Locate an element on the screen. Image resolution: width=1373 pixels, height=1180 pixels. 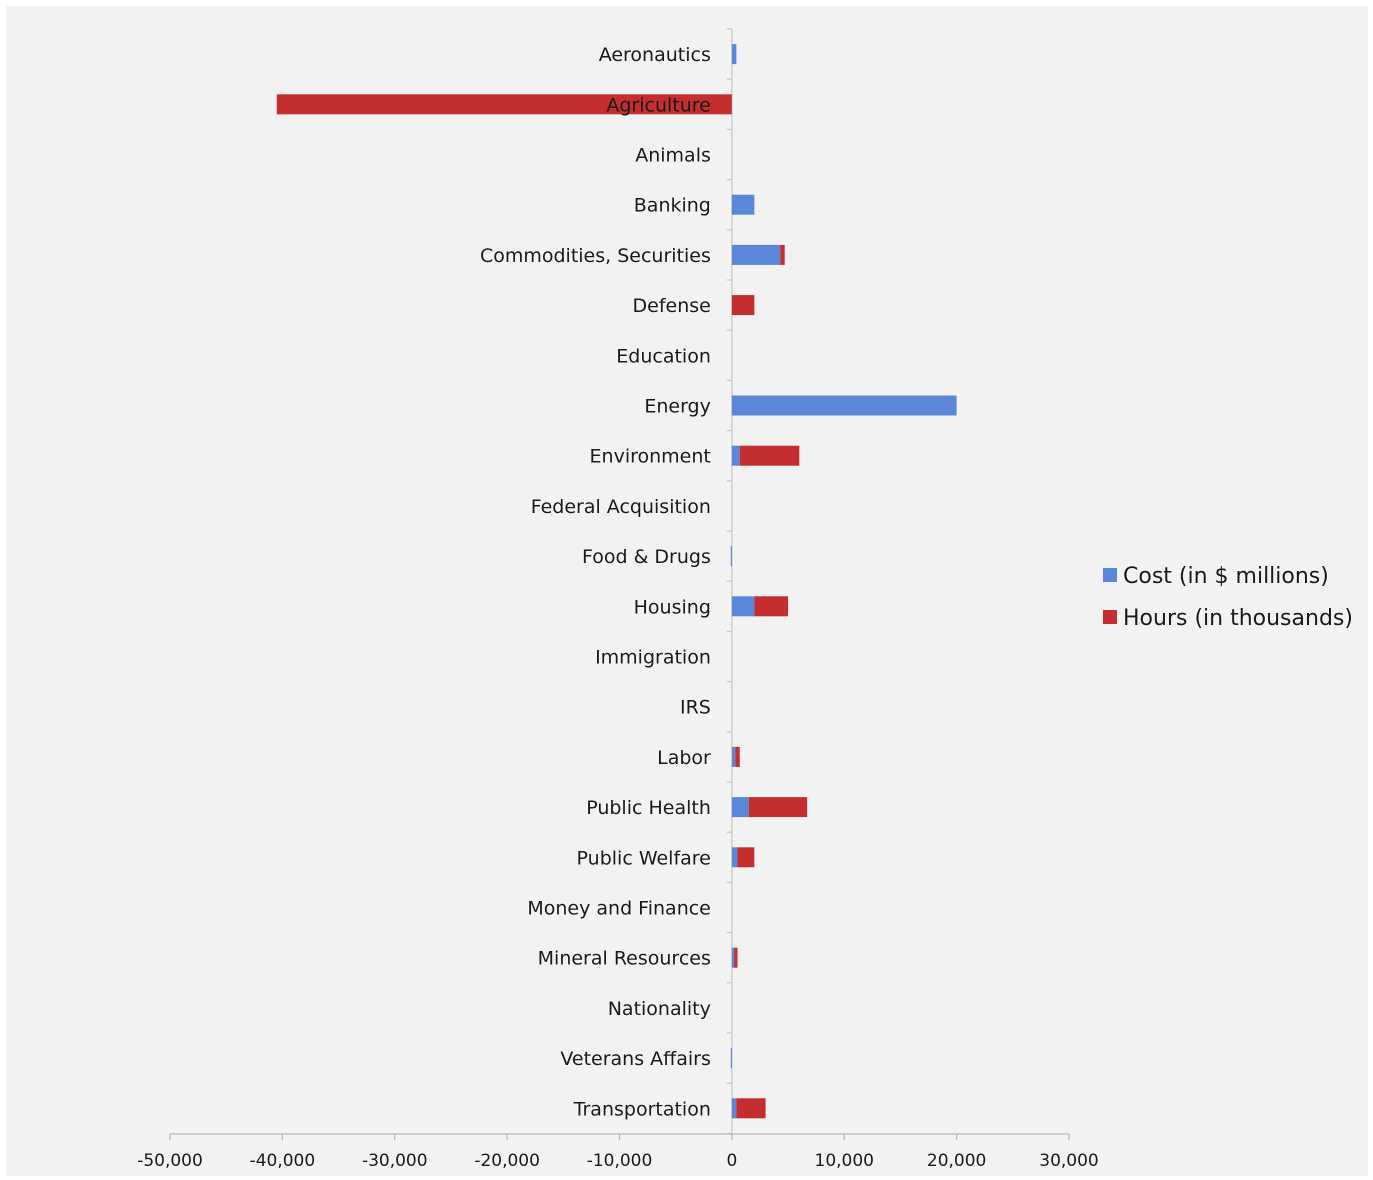
x-tick-label: 30,000 is located at coordinates (1068, 1161).